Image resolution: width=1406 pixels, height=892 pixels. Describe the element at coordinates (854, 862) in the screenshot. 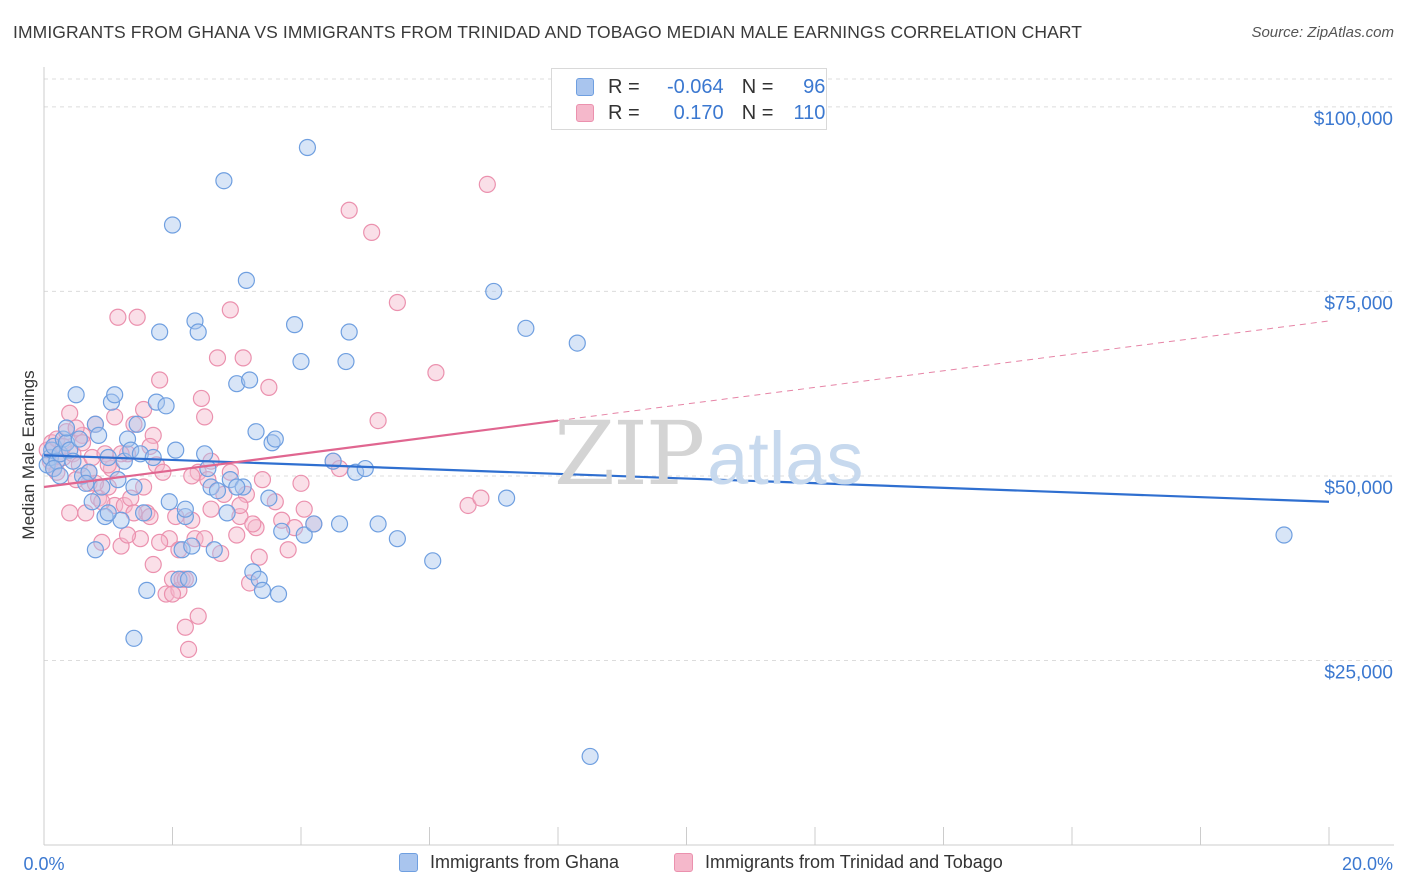

I see `legend-label-trinidad: Immigrants from Trinidad and Tobago` at that location.